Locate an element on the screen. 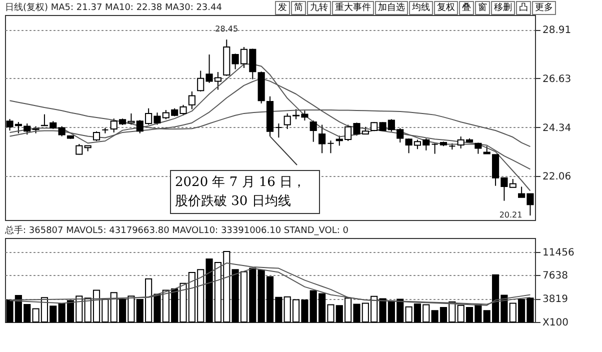 The image size is (602, 352). toolbar-button: 移删 is located at coordinates (503, 8).